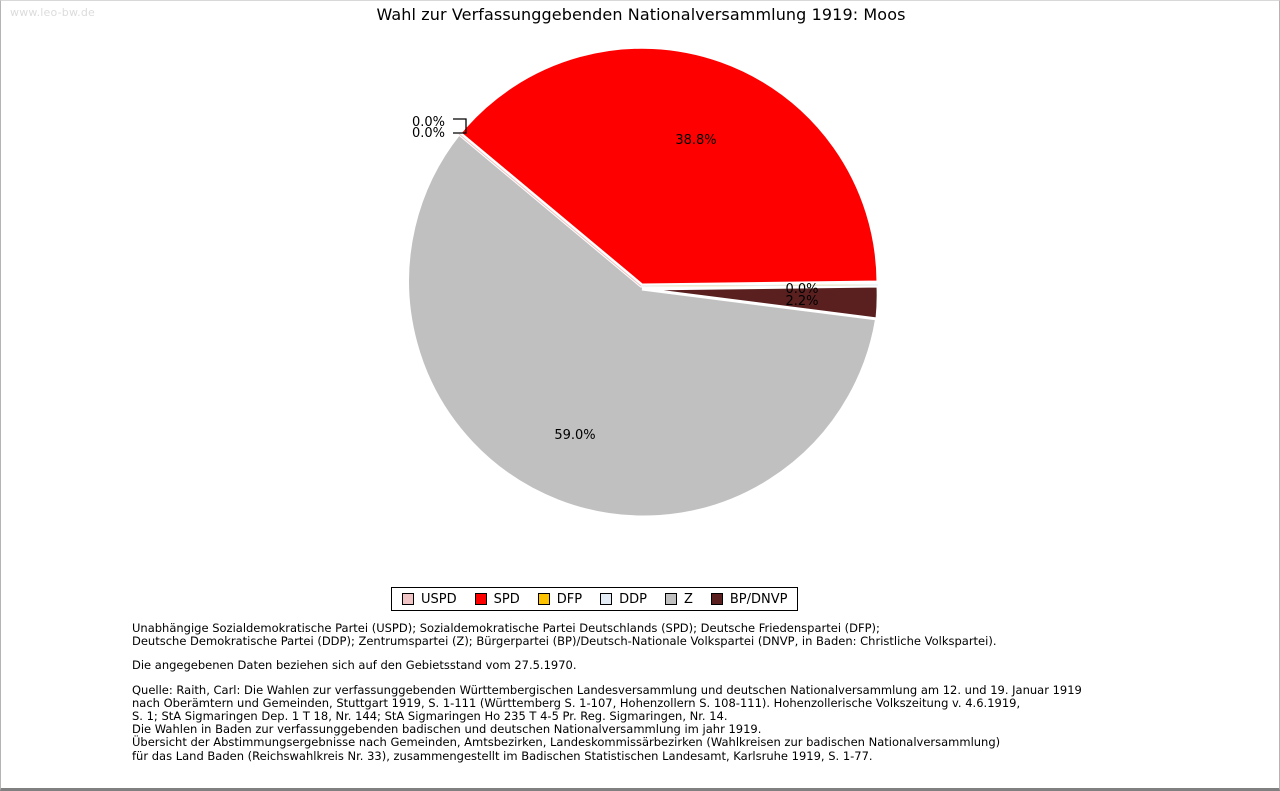 The width and height of the screenshot is (1280, 791). I want to click on legend-item-uspd: USPD, so click(429, 599).